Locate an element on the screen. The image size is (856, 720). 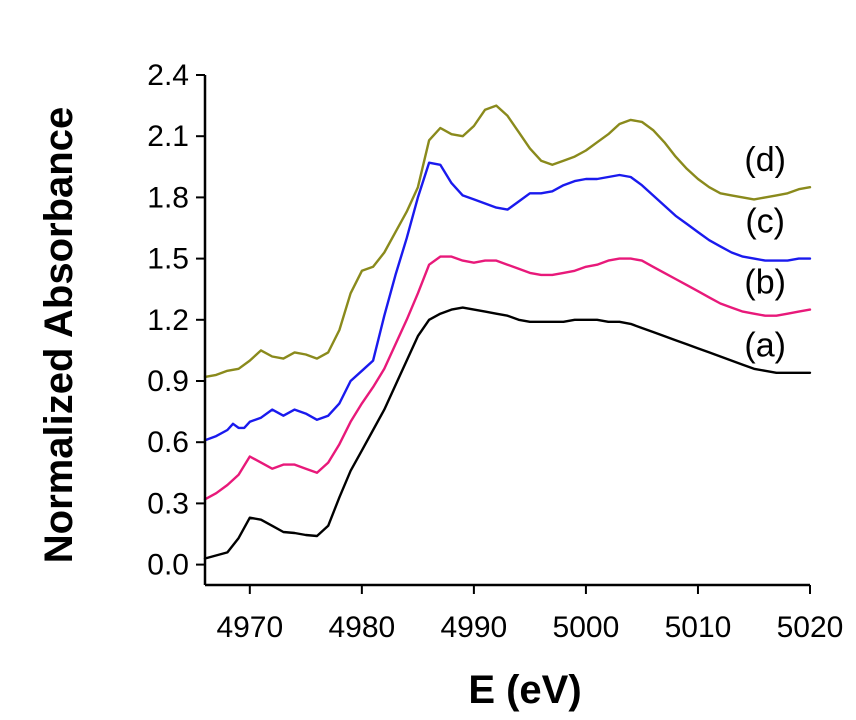
x-tick-label: 4970 is located at coordinates (249, 627).